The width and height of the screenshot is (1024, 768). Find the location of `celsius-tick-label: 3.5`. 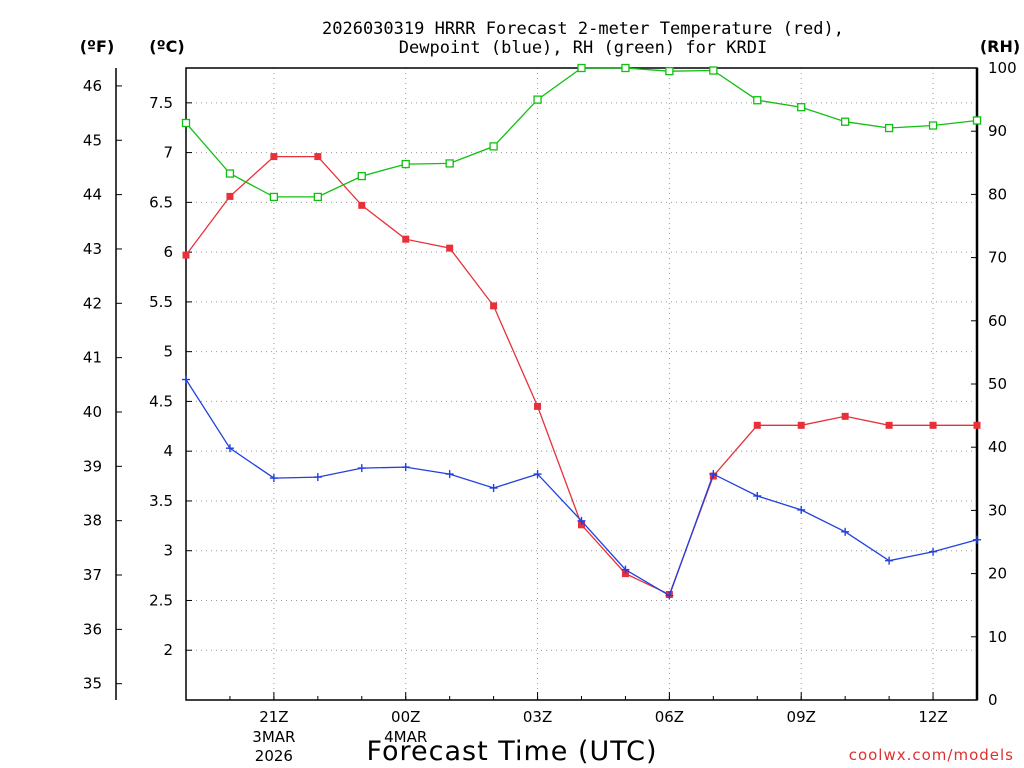

celsius-tick-label: 3.5 is located at coordinates (161, 501).